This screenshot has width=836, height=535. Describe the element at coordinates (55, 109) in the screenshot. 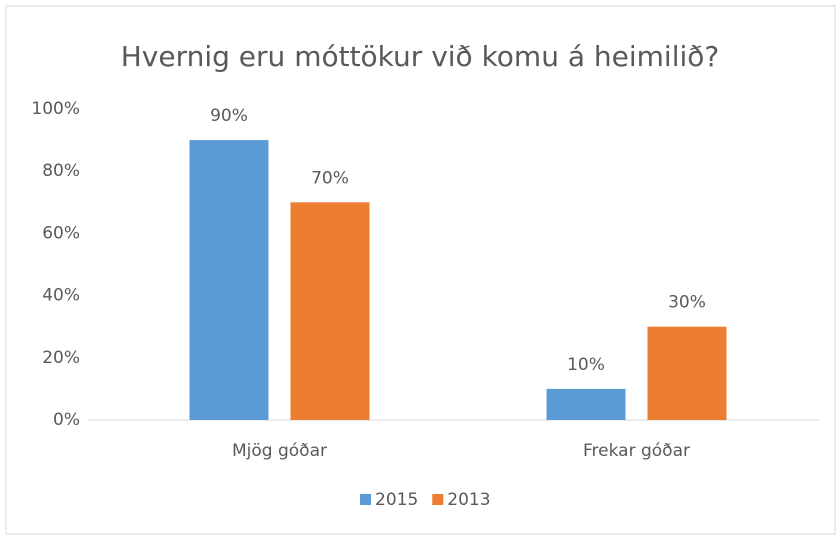

I see `y-tick-label: 100%` at that location.